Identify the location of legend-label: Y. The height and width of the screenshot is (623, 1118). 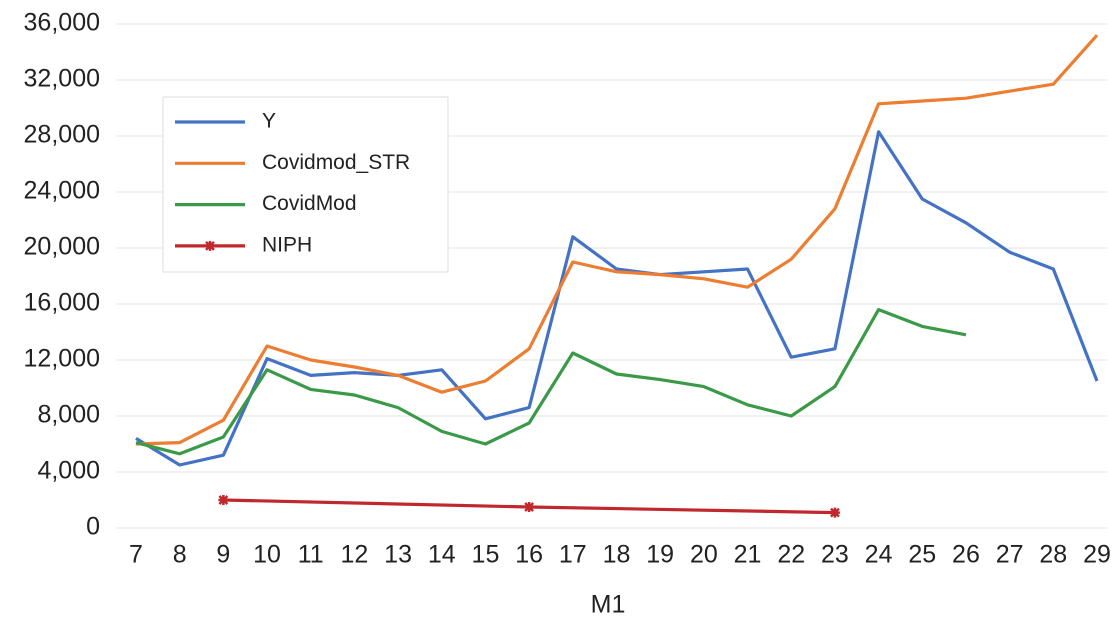
(269, 121).